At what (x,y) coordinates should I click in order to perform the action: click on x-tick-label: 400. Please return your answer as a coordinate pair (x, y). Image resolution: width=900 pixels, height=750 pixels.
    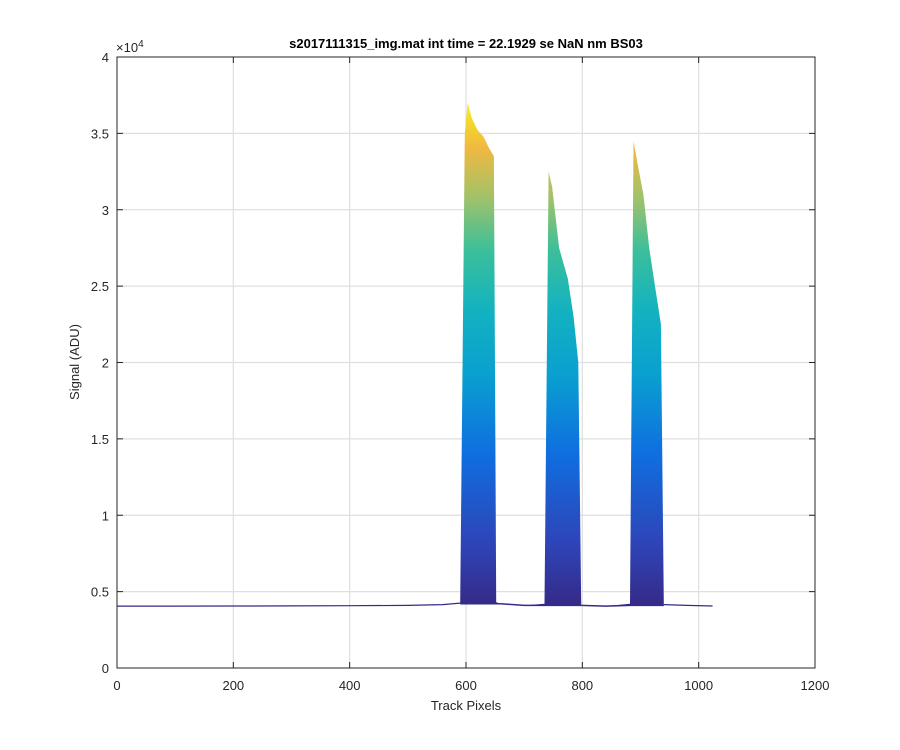
    Looking at the image, I should click on (350, 685).